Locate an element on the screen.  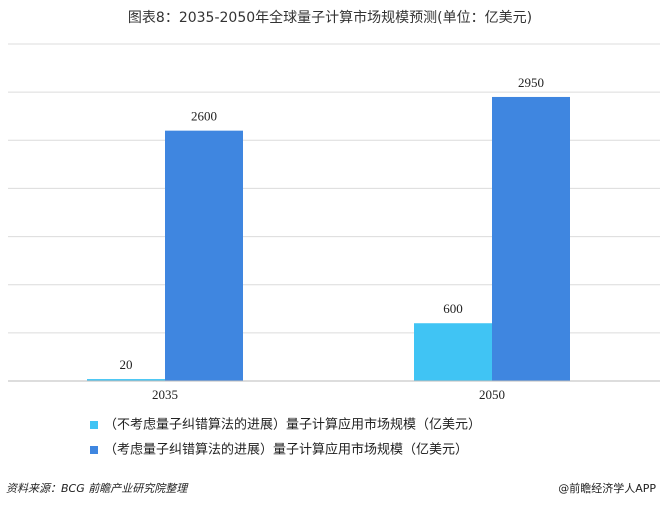
value-label: 20 is located at coordinates (126, 364).